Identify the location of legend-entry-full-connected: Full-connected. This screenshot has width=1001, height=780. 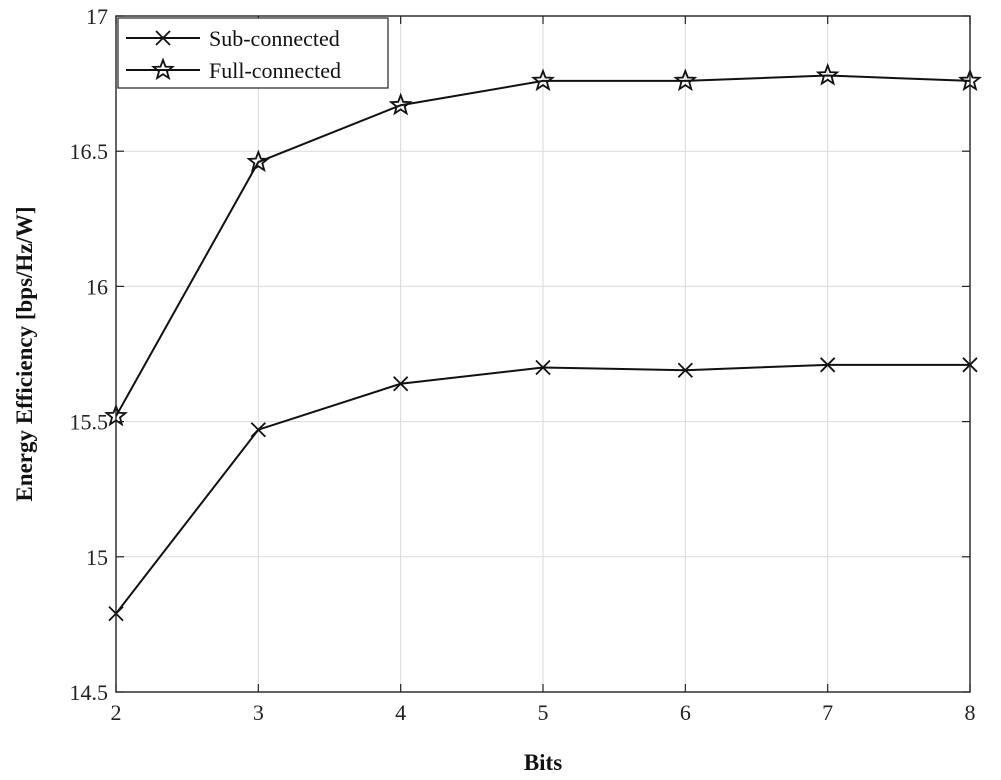
(233, 70).